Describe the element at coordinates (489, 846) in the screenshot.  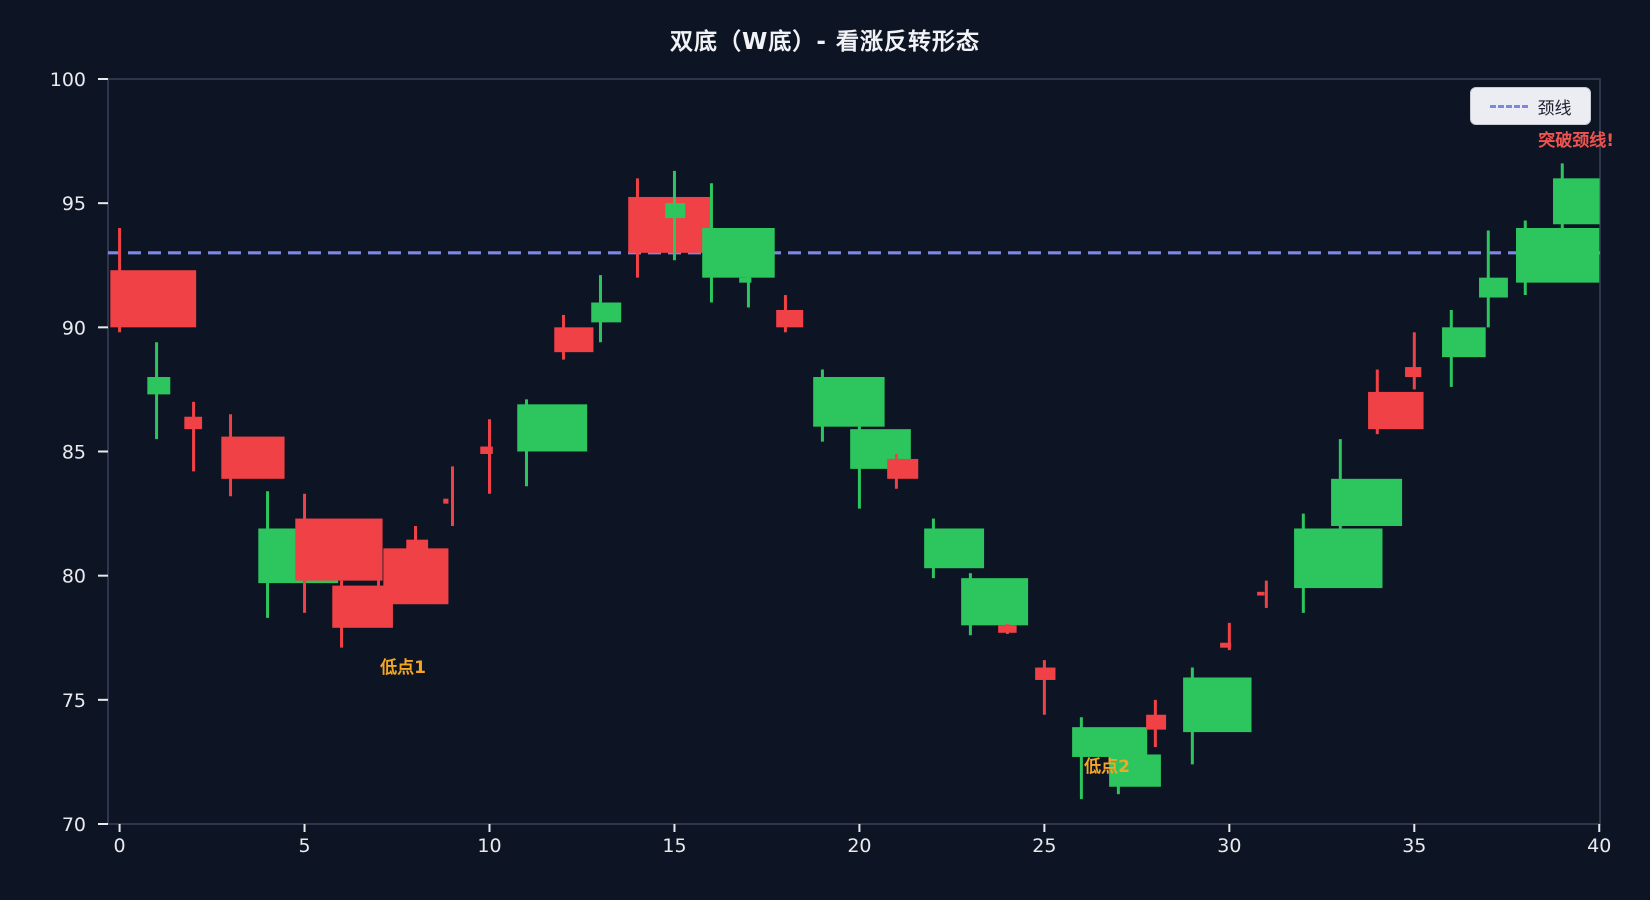
I see `x-tick-label: 10` at that location.